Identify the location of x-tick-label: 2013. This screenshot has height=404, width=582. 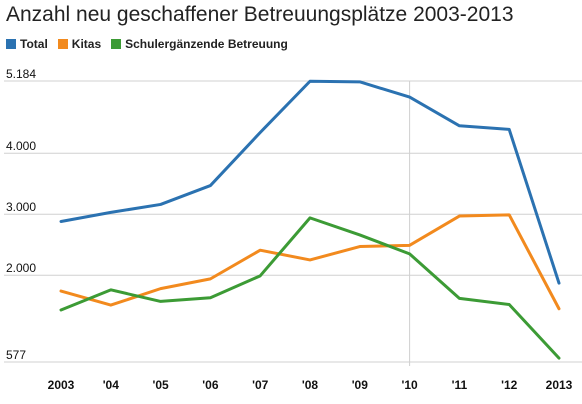
(559, 385).